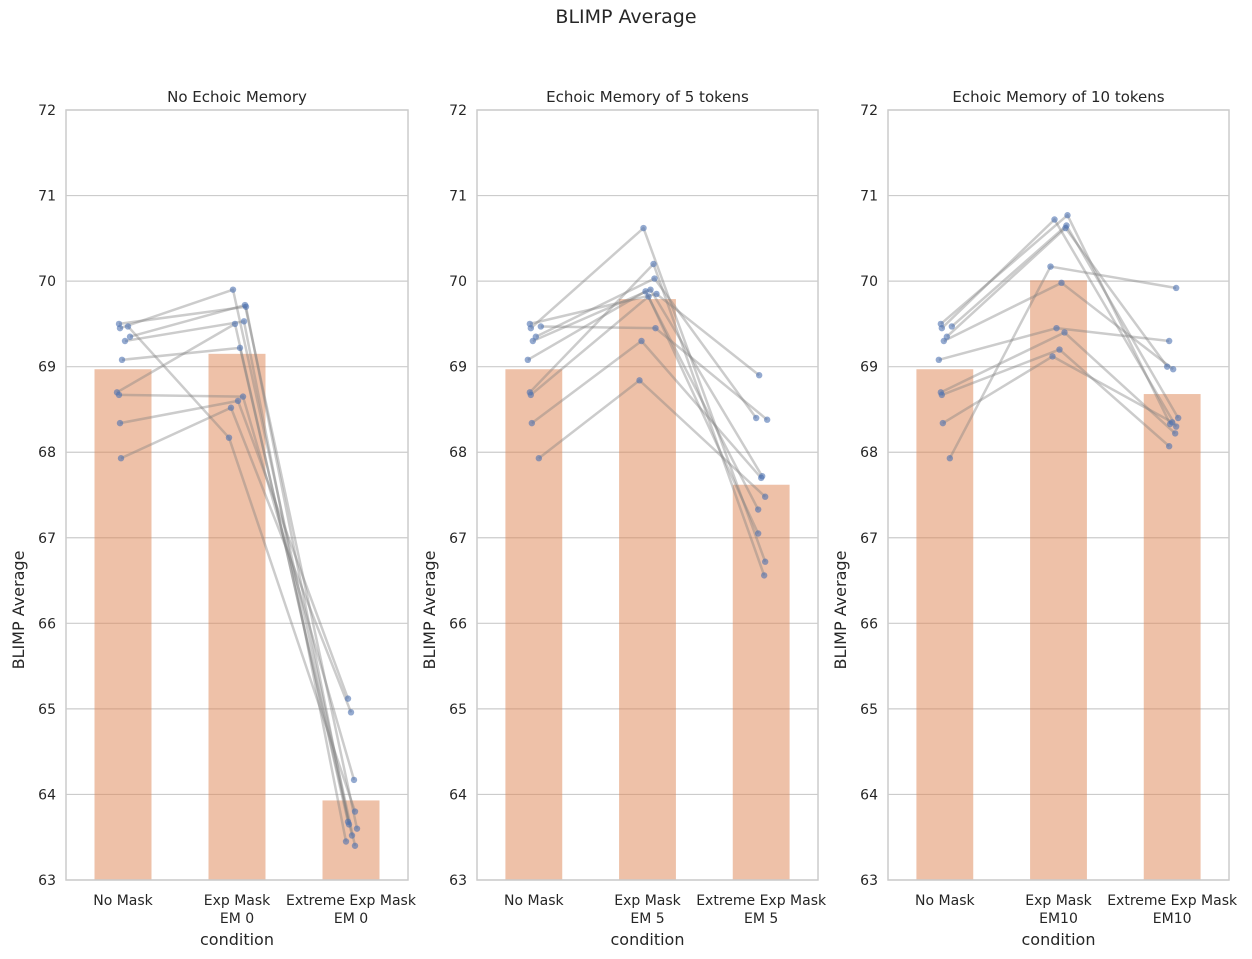  What do you see at coordinates (47, 624) in the screenshot?
I see `y-tick-label: 66` at bounding box center [47, 624].